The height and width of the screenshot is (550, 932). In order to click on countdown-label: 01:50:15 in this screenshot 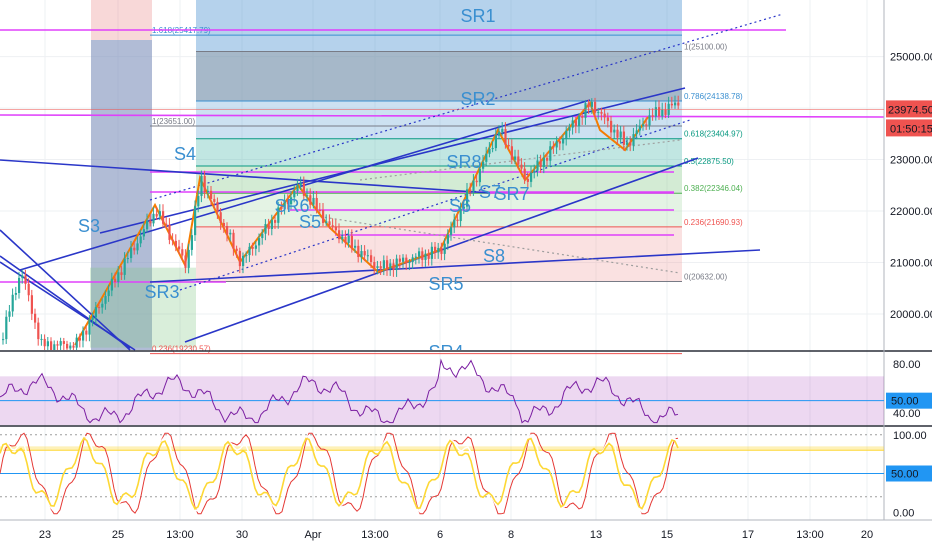, I will do `click(911, 129)`.